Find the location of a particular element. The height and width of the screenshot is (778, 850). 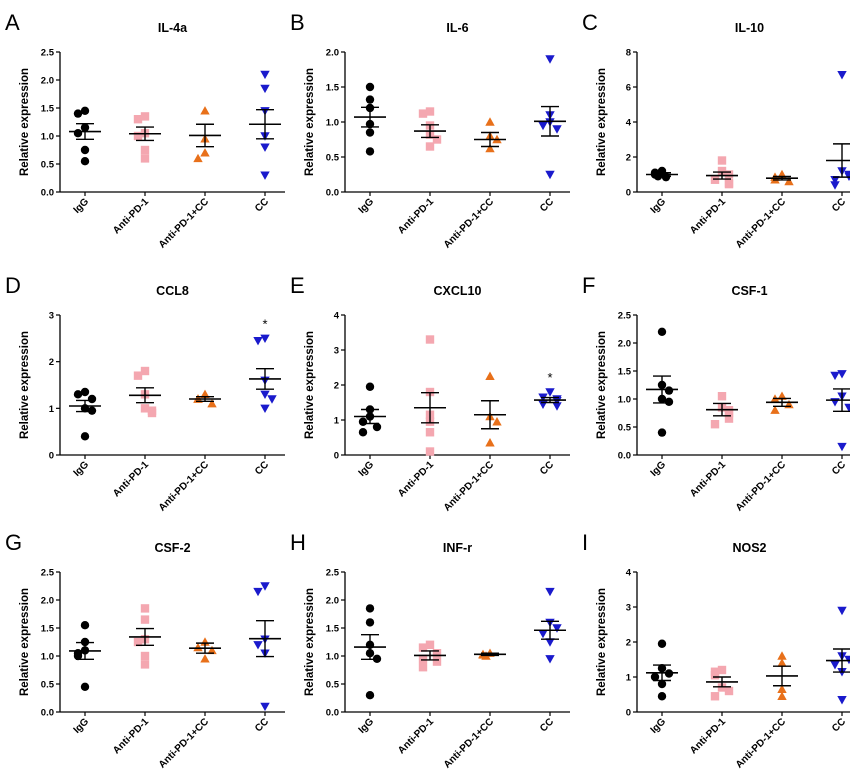

y-tick-label: 4 is located at coordinates (629, 573).